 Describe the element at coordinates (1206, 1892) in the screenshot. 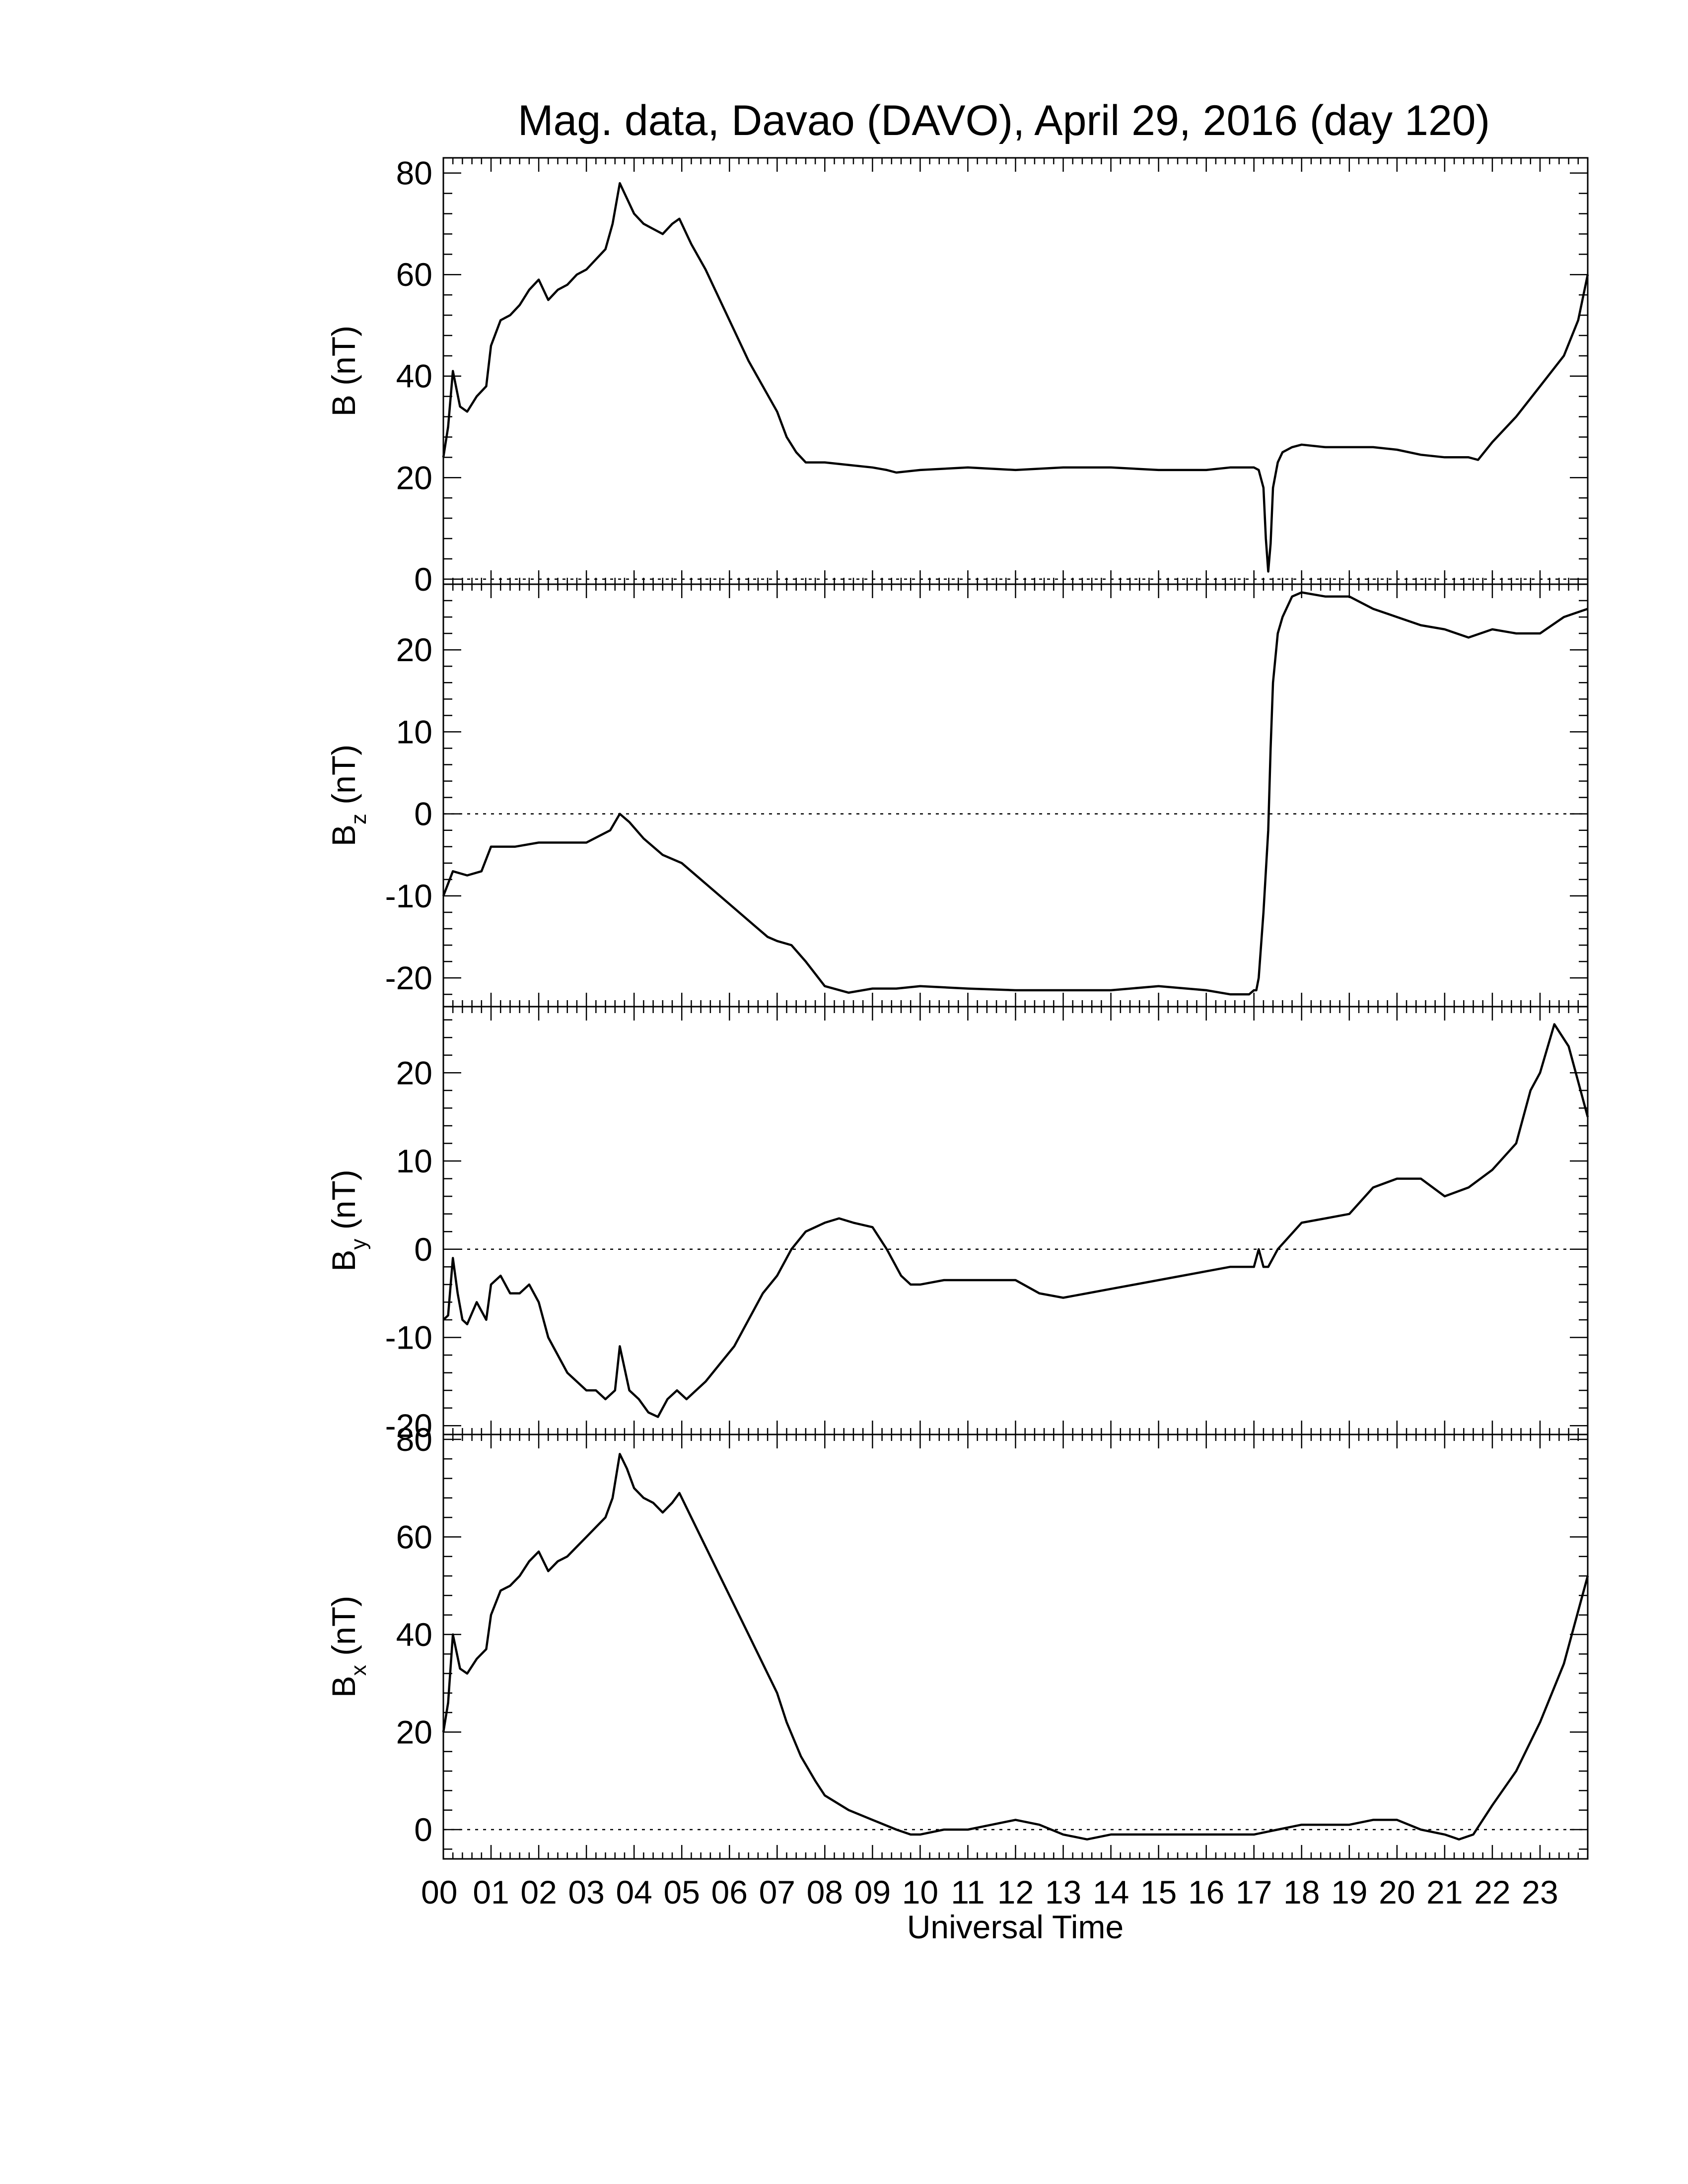

I see `x-tick-label: 16` at that location.